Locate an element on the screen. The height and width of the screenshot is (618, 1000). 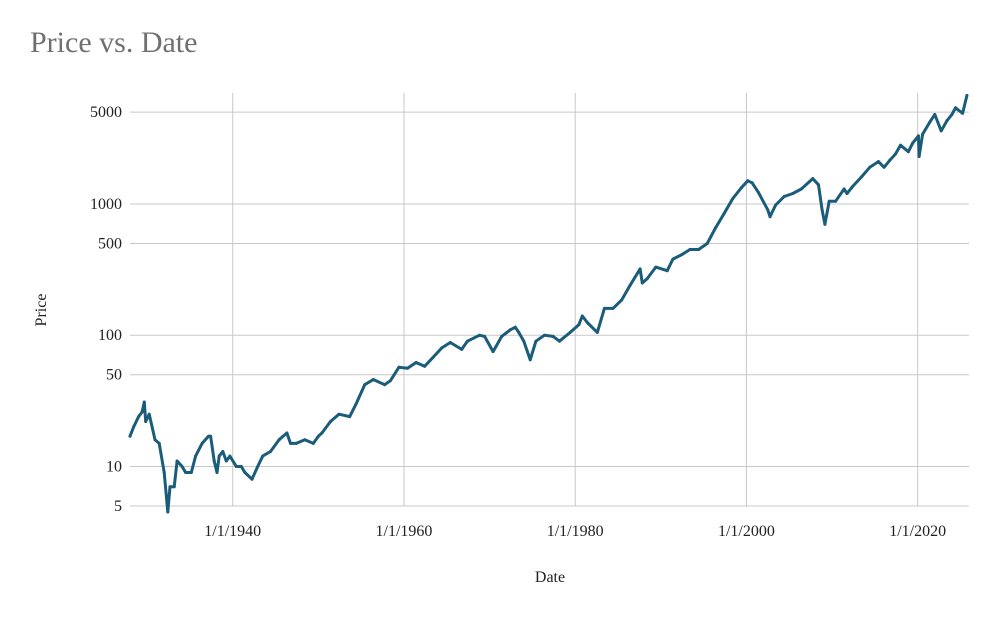
y-tick-label: 100 is located at coordinates (110, 335).